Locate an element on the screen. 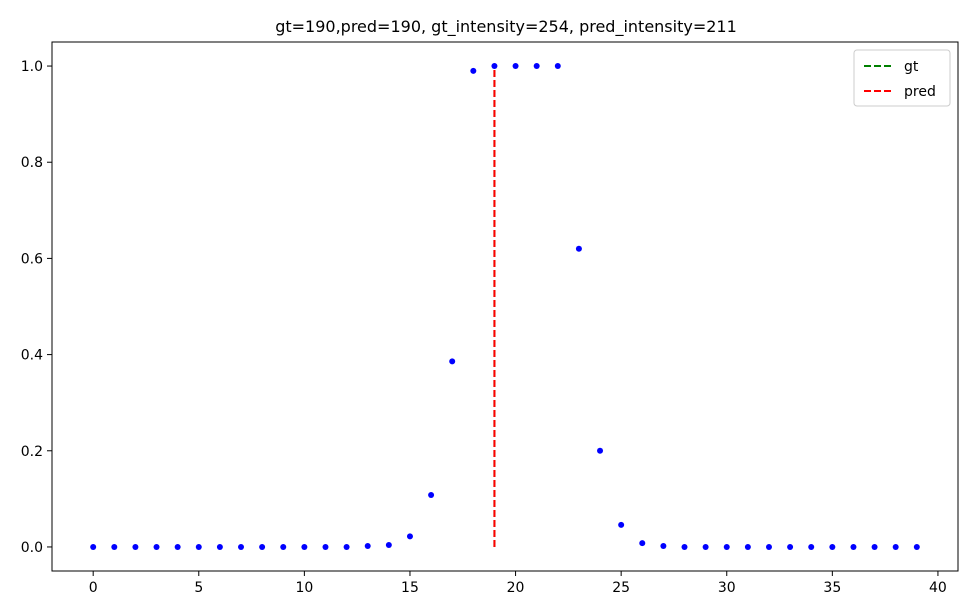  x-tick-label: 5 is located at coordinates (198, 588).